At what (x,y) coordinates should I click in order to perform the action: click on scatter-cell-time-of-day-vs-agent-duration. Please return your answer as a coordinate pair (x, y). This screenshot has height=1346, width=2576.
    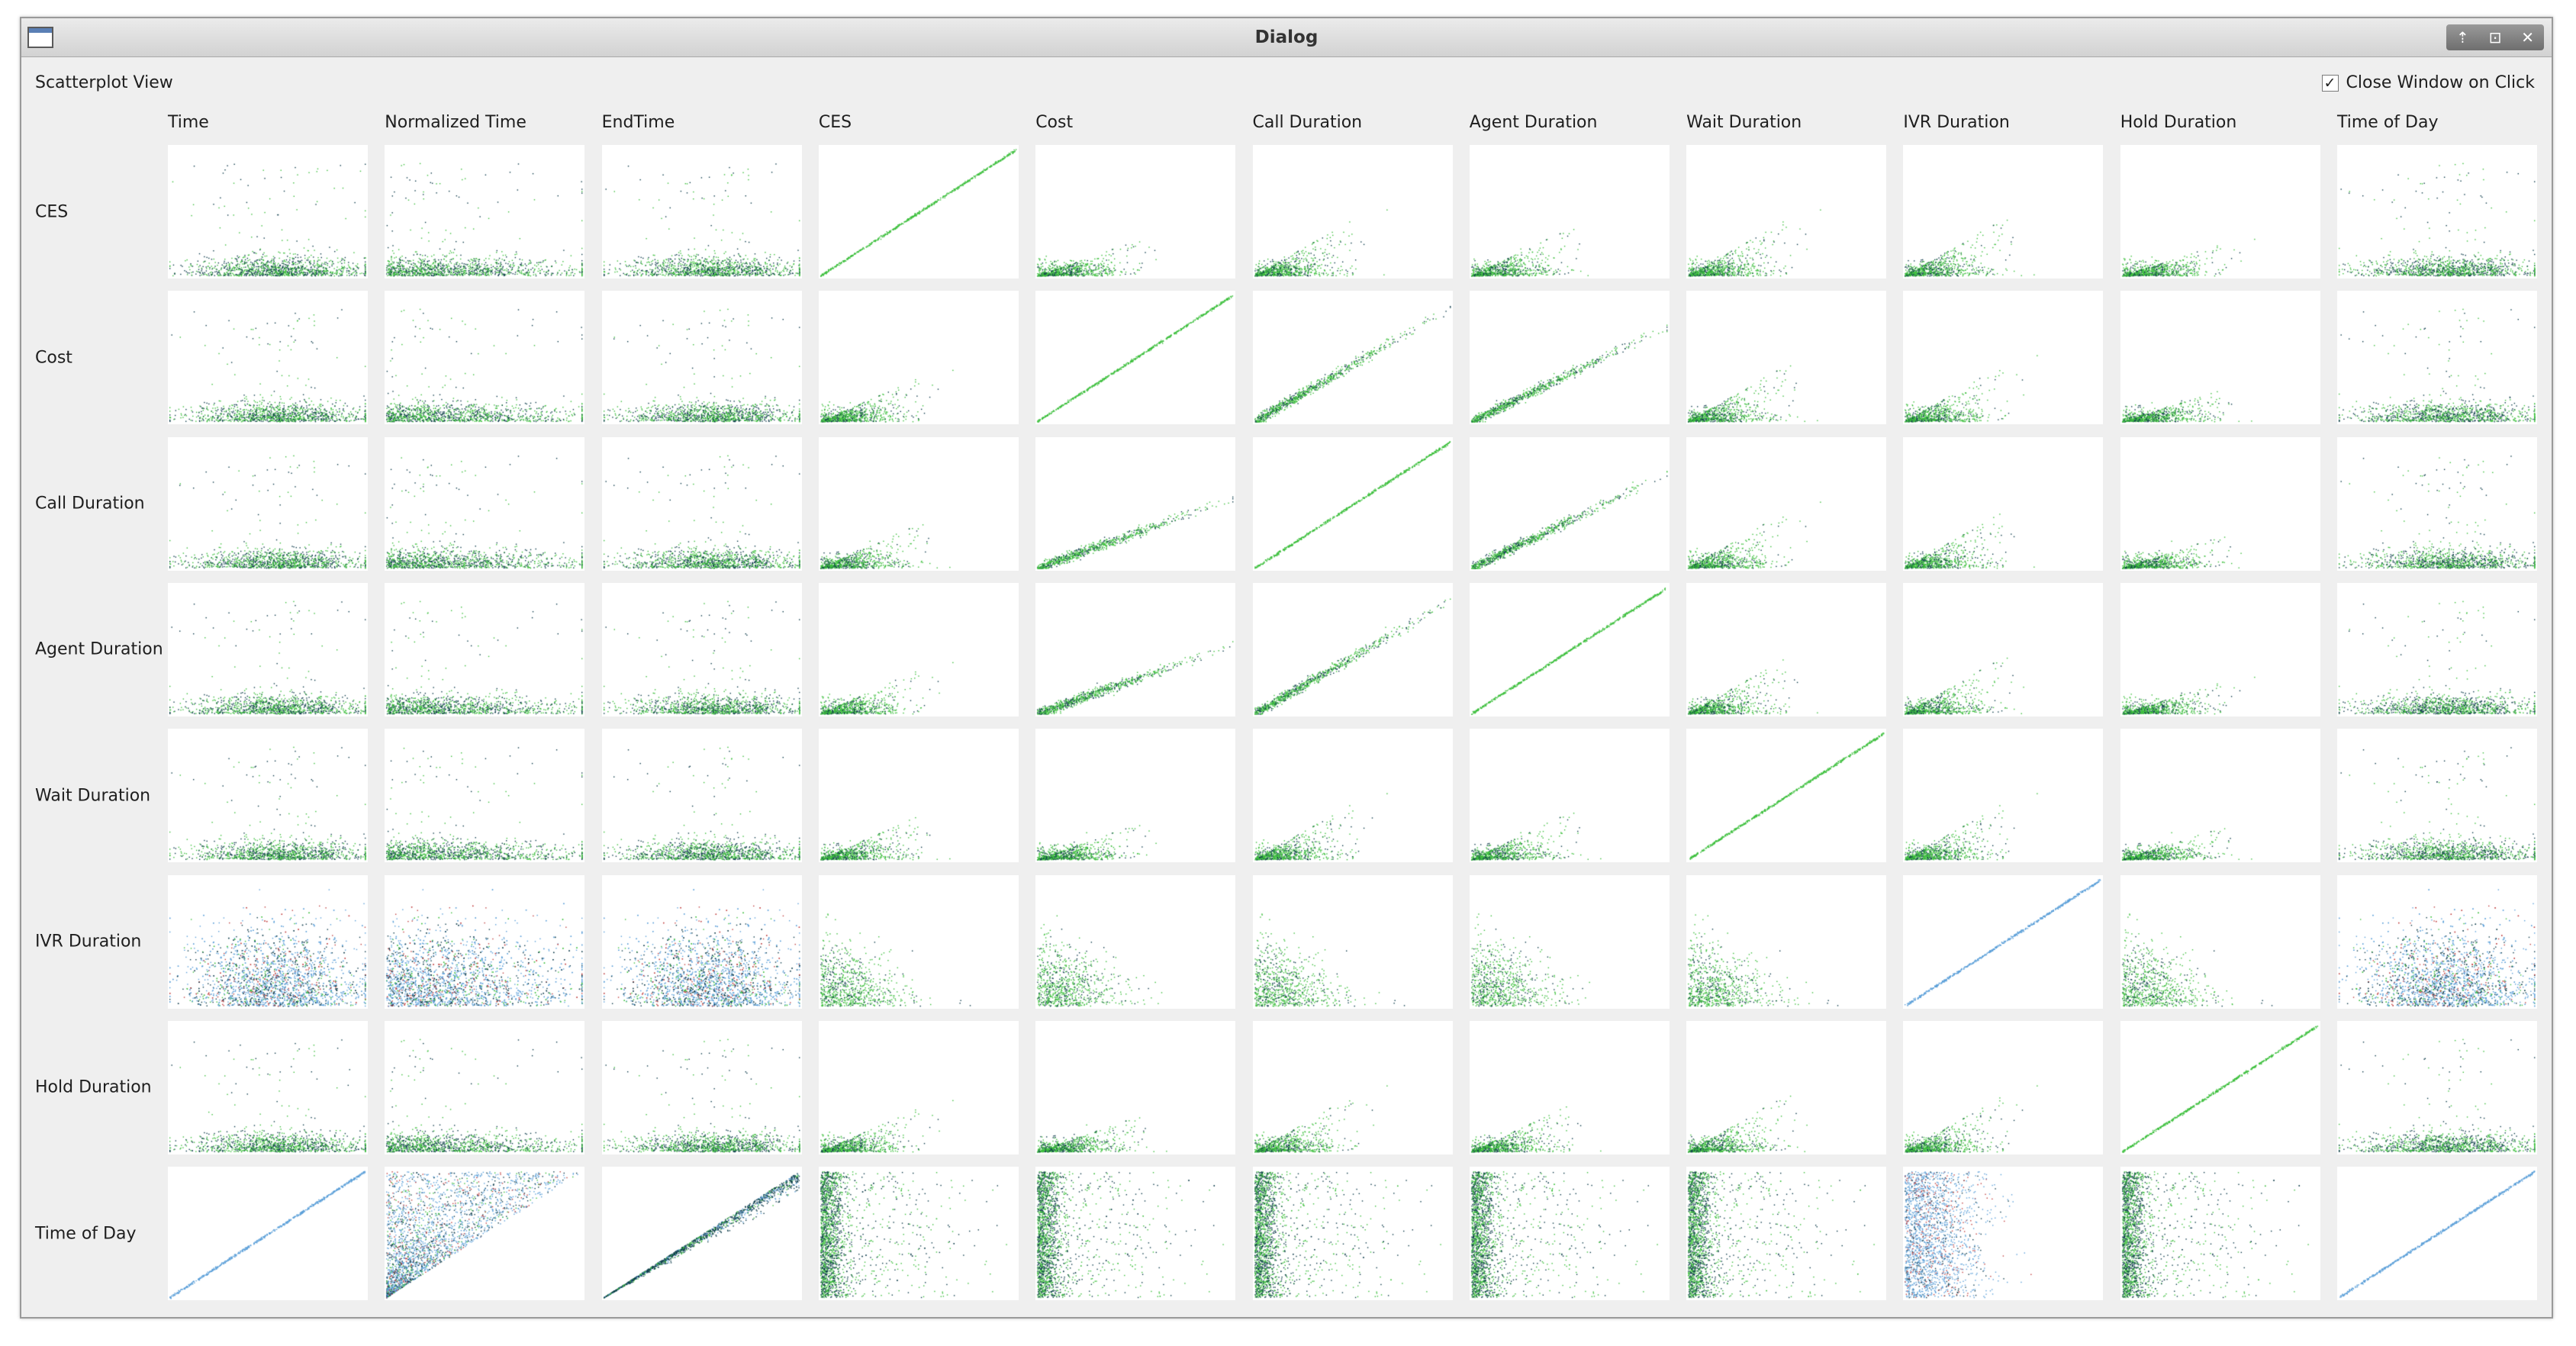
    Looking at the image, I should click on (1569, 1234).